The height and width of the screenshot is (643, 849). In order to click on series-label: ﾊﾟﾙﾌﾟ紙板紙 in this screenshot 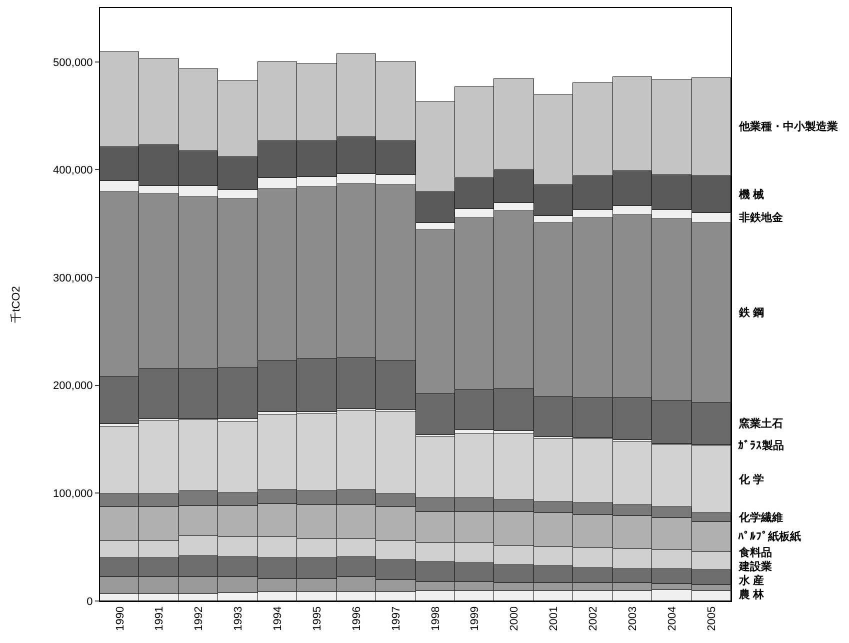, I will do `click(769, 536)`.